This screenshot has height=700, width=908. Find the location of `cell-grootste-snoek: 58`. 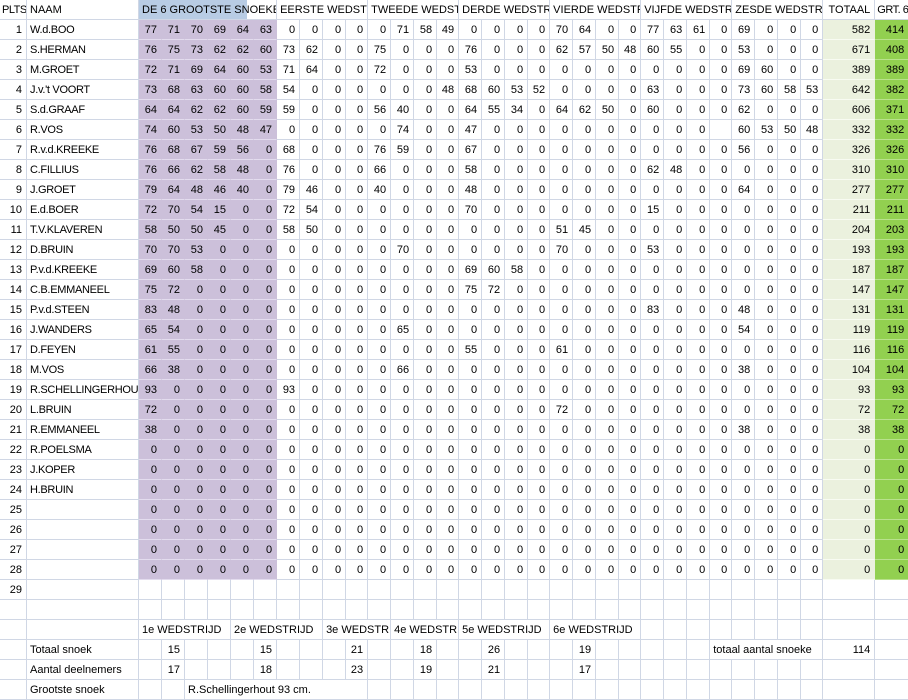

cell-grootste-snoek: 58 is located at coordinates (219, 170).